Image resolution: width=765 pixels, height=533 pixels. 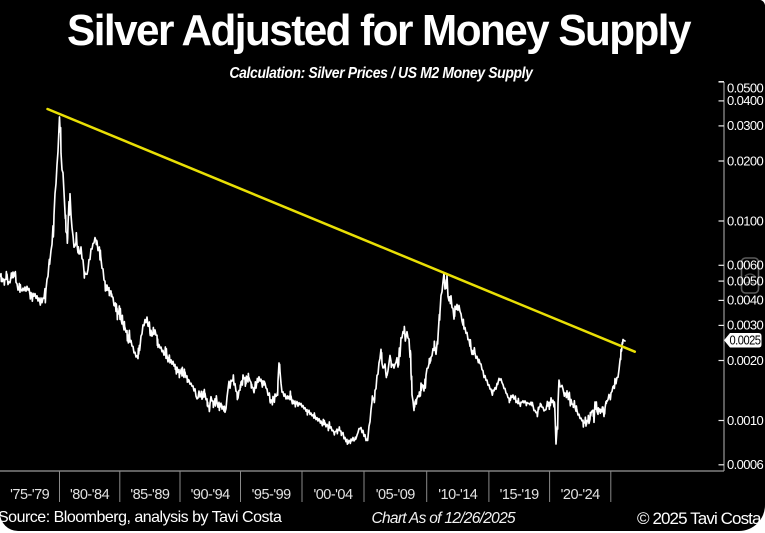 What do you see at coordinates (745, 340) in the screenshot?
I see `svg-text: 0.0025` at bounding box center [745, 340].